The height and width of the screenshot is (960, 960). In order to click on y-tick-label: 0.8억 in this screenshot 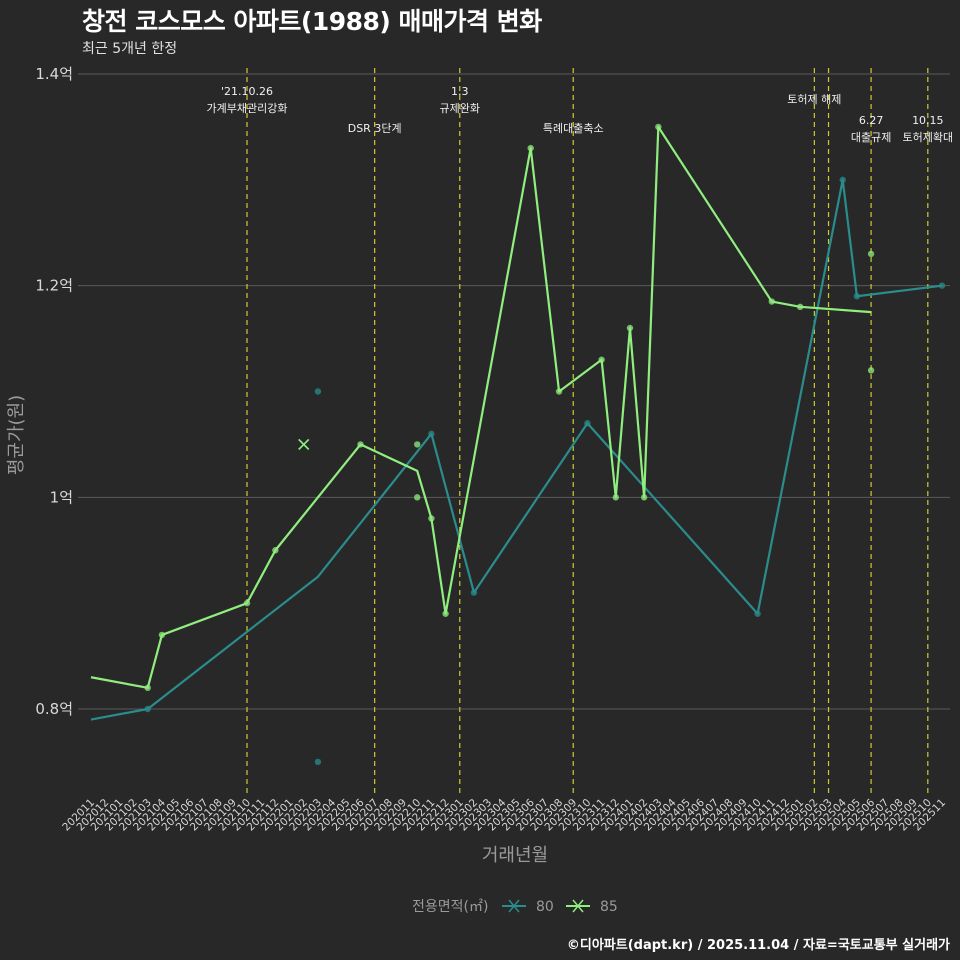, I will do `click(54, 709)`.